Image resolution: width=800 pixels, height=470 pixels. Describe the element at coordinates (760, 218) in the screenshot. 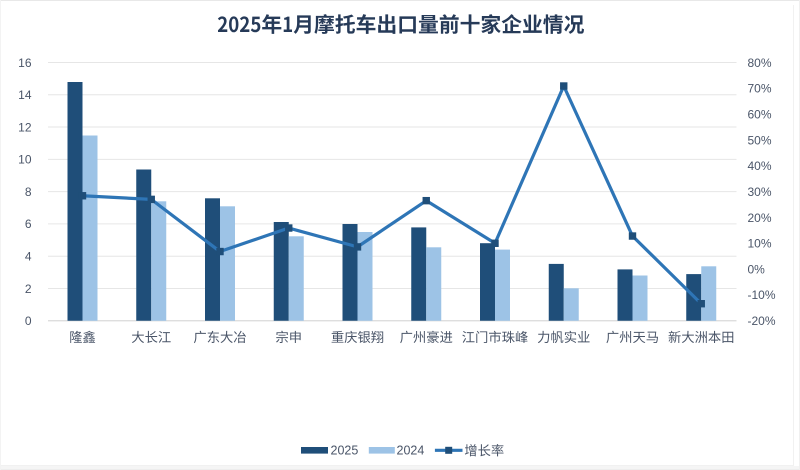

I see `svg-text: 20%` at that location.